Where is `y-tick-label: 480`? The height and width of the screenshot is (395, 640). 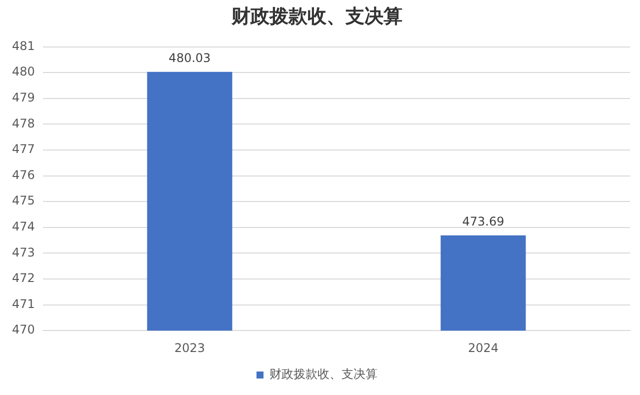 y-tick-label: 480 is located at coordinates (23, 71).